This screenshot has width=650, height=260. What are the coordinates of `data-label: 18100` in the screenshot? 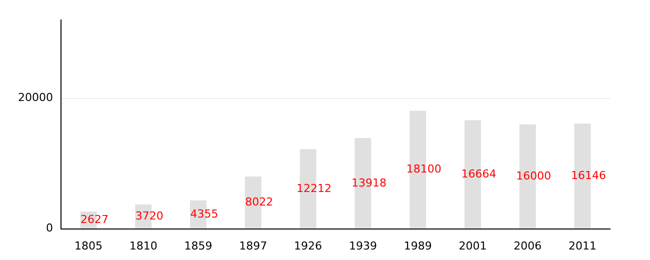 It's located at (424, 169).